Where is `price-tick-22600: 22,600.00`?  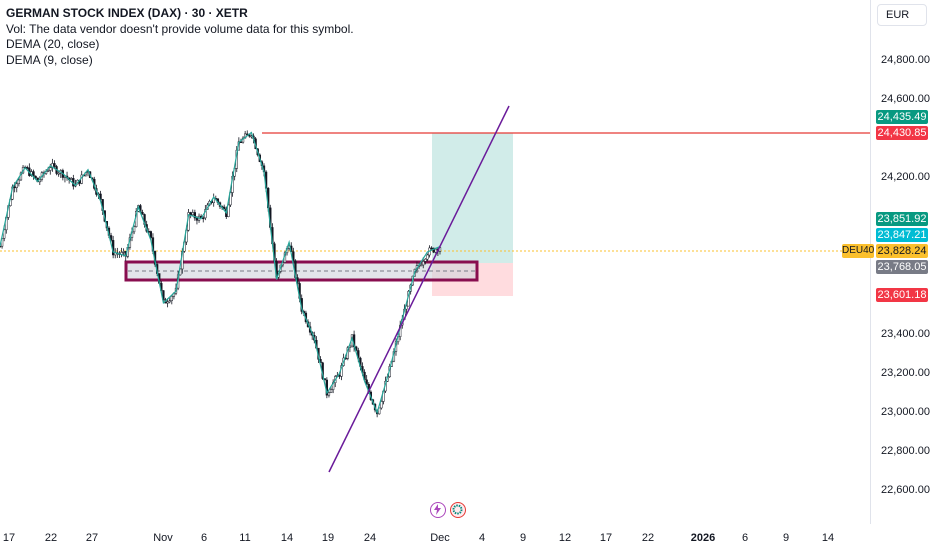 price-tick-22600: 22,600.00 is located at coordinates (905, 490).